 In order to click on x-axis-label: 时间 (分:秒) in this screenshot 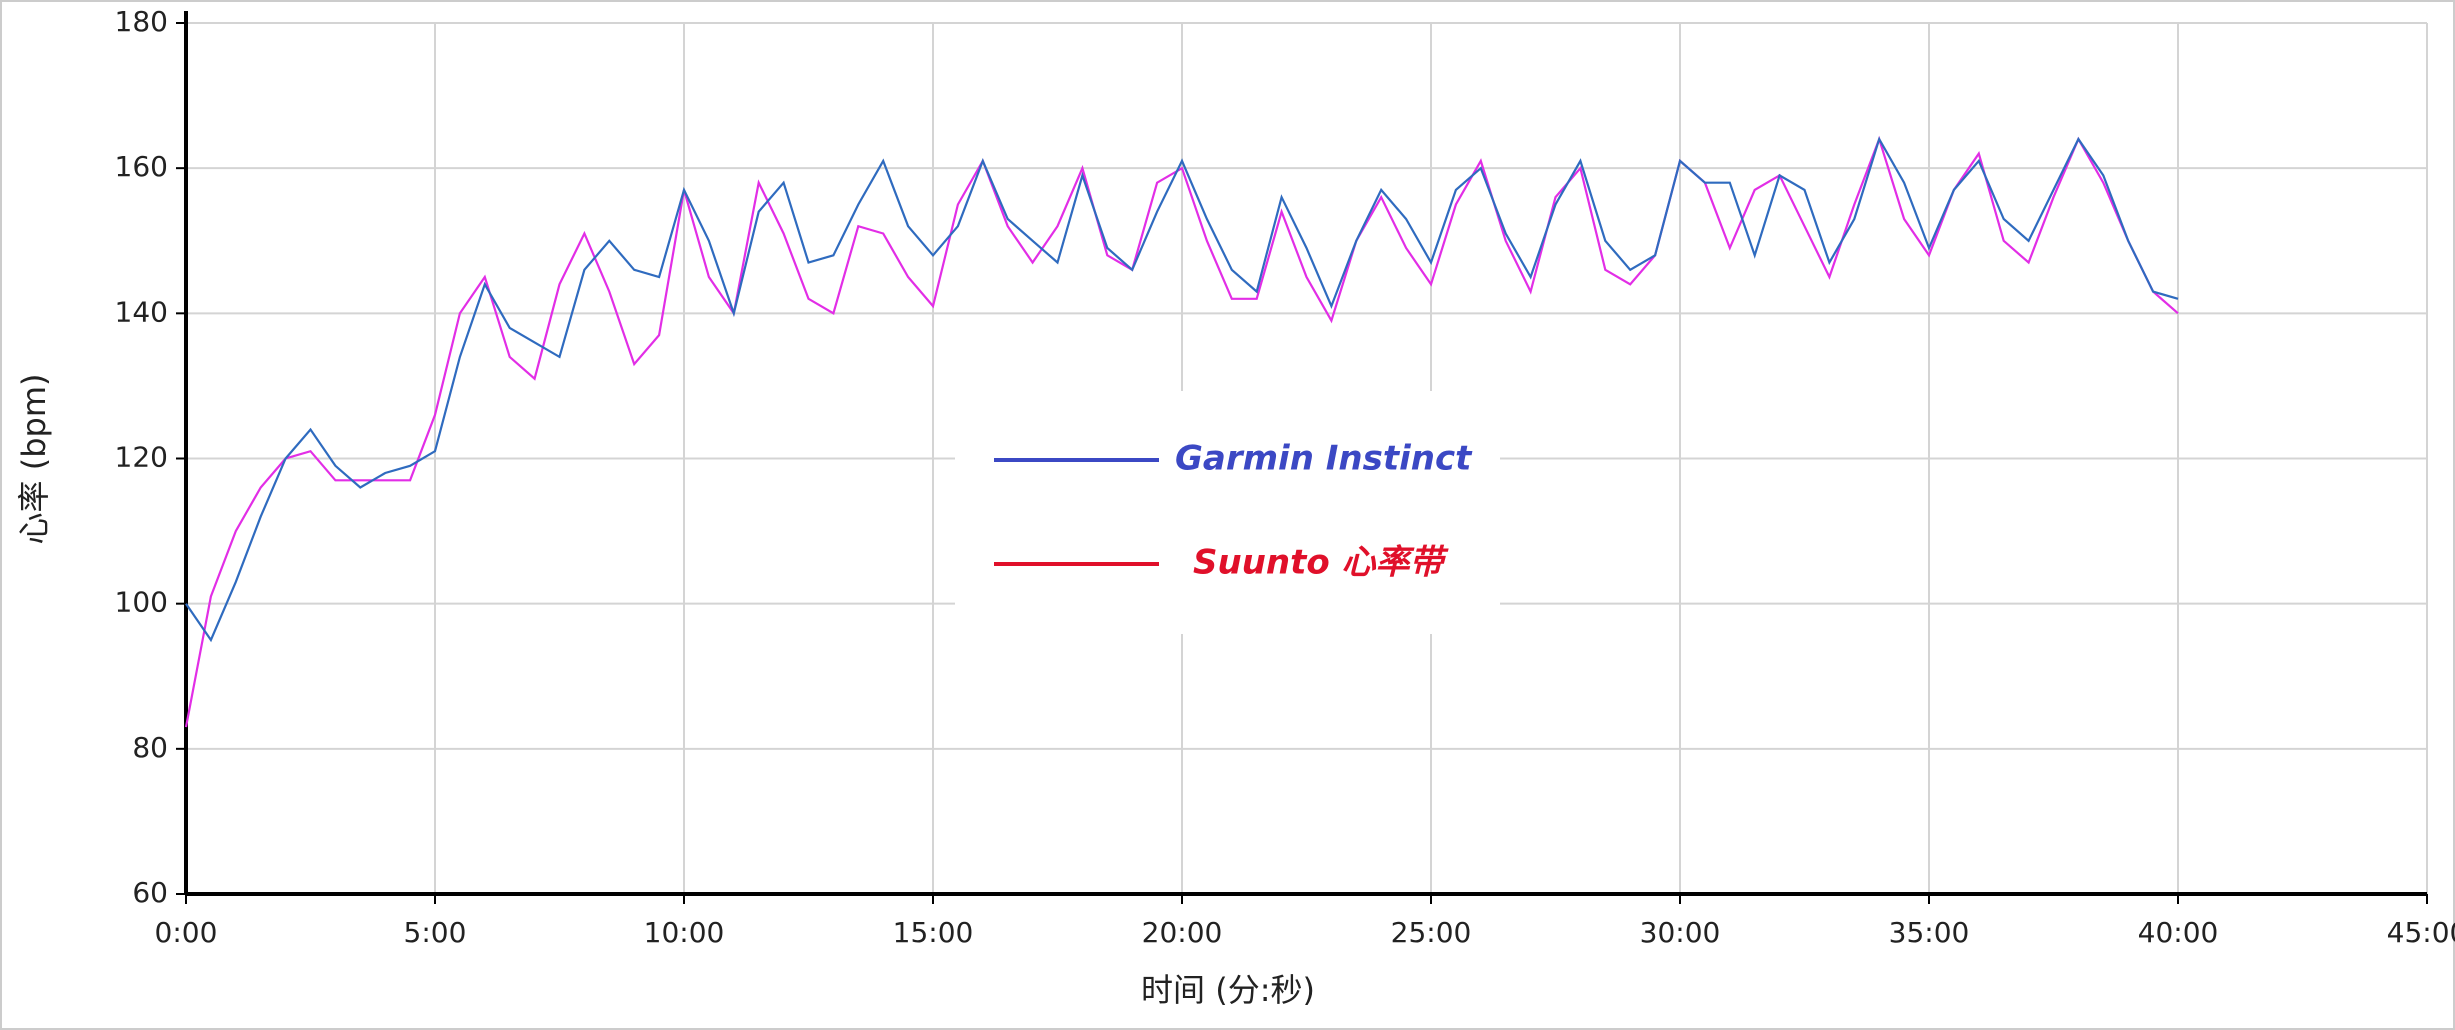, I will do `click(1228, 990)`.